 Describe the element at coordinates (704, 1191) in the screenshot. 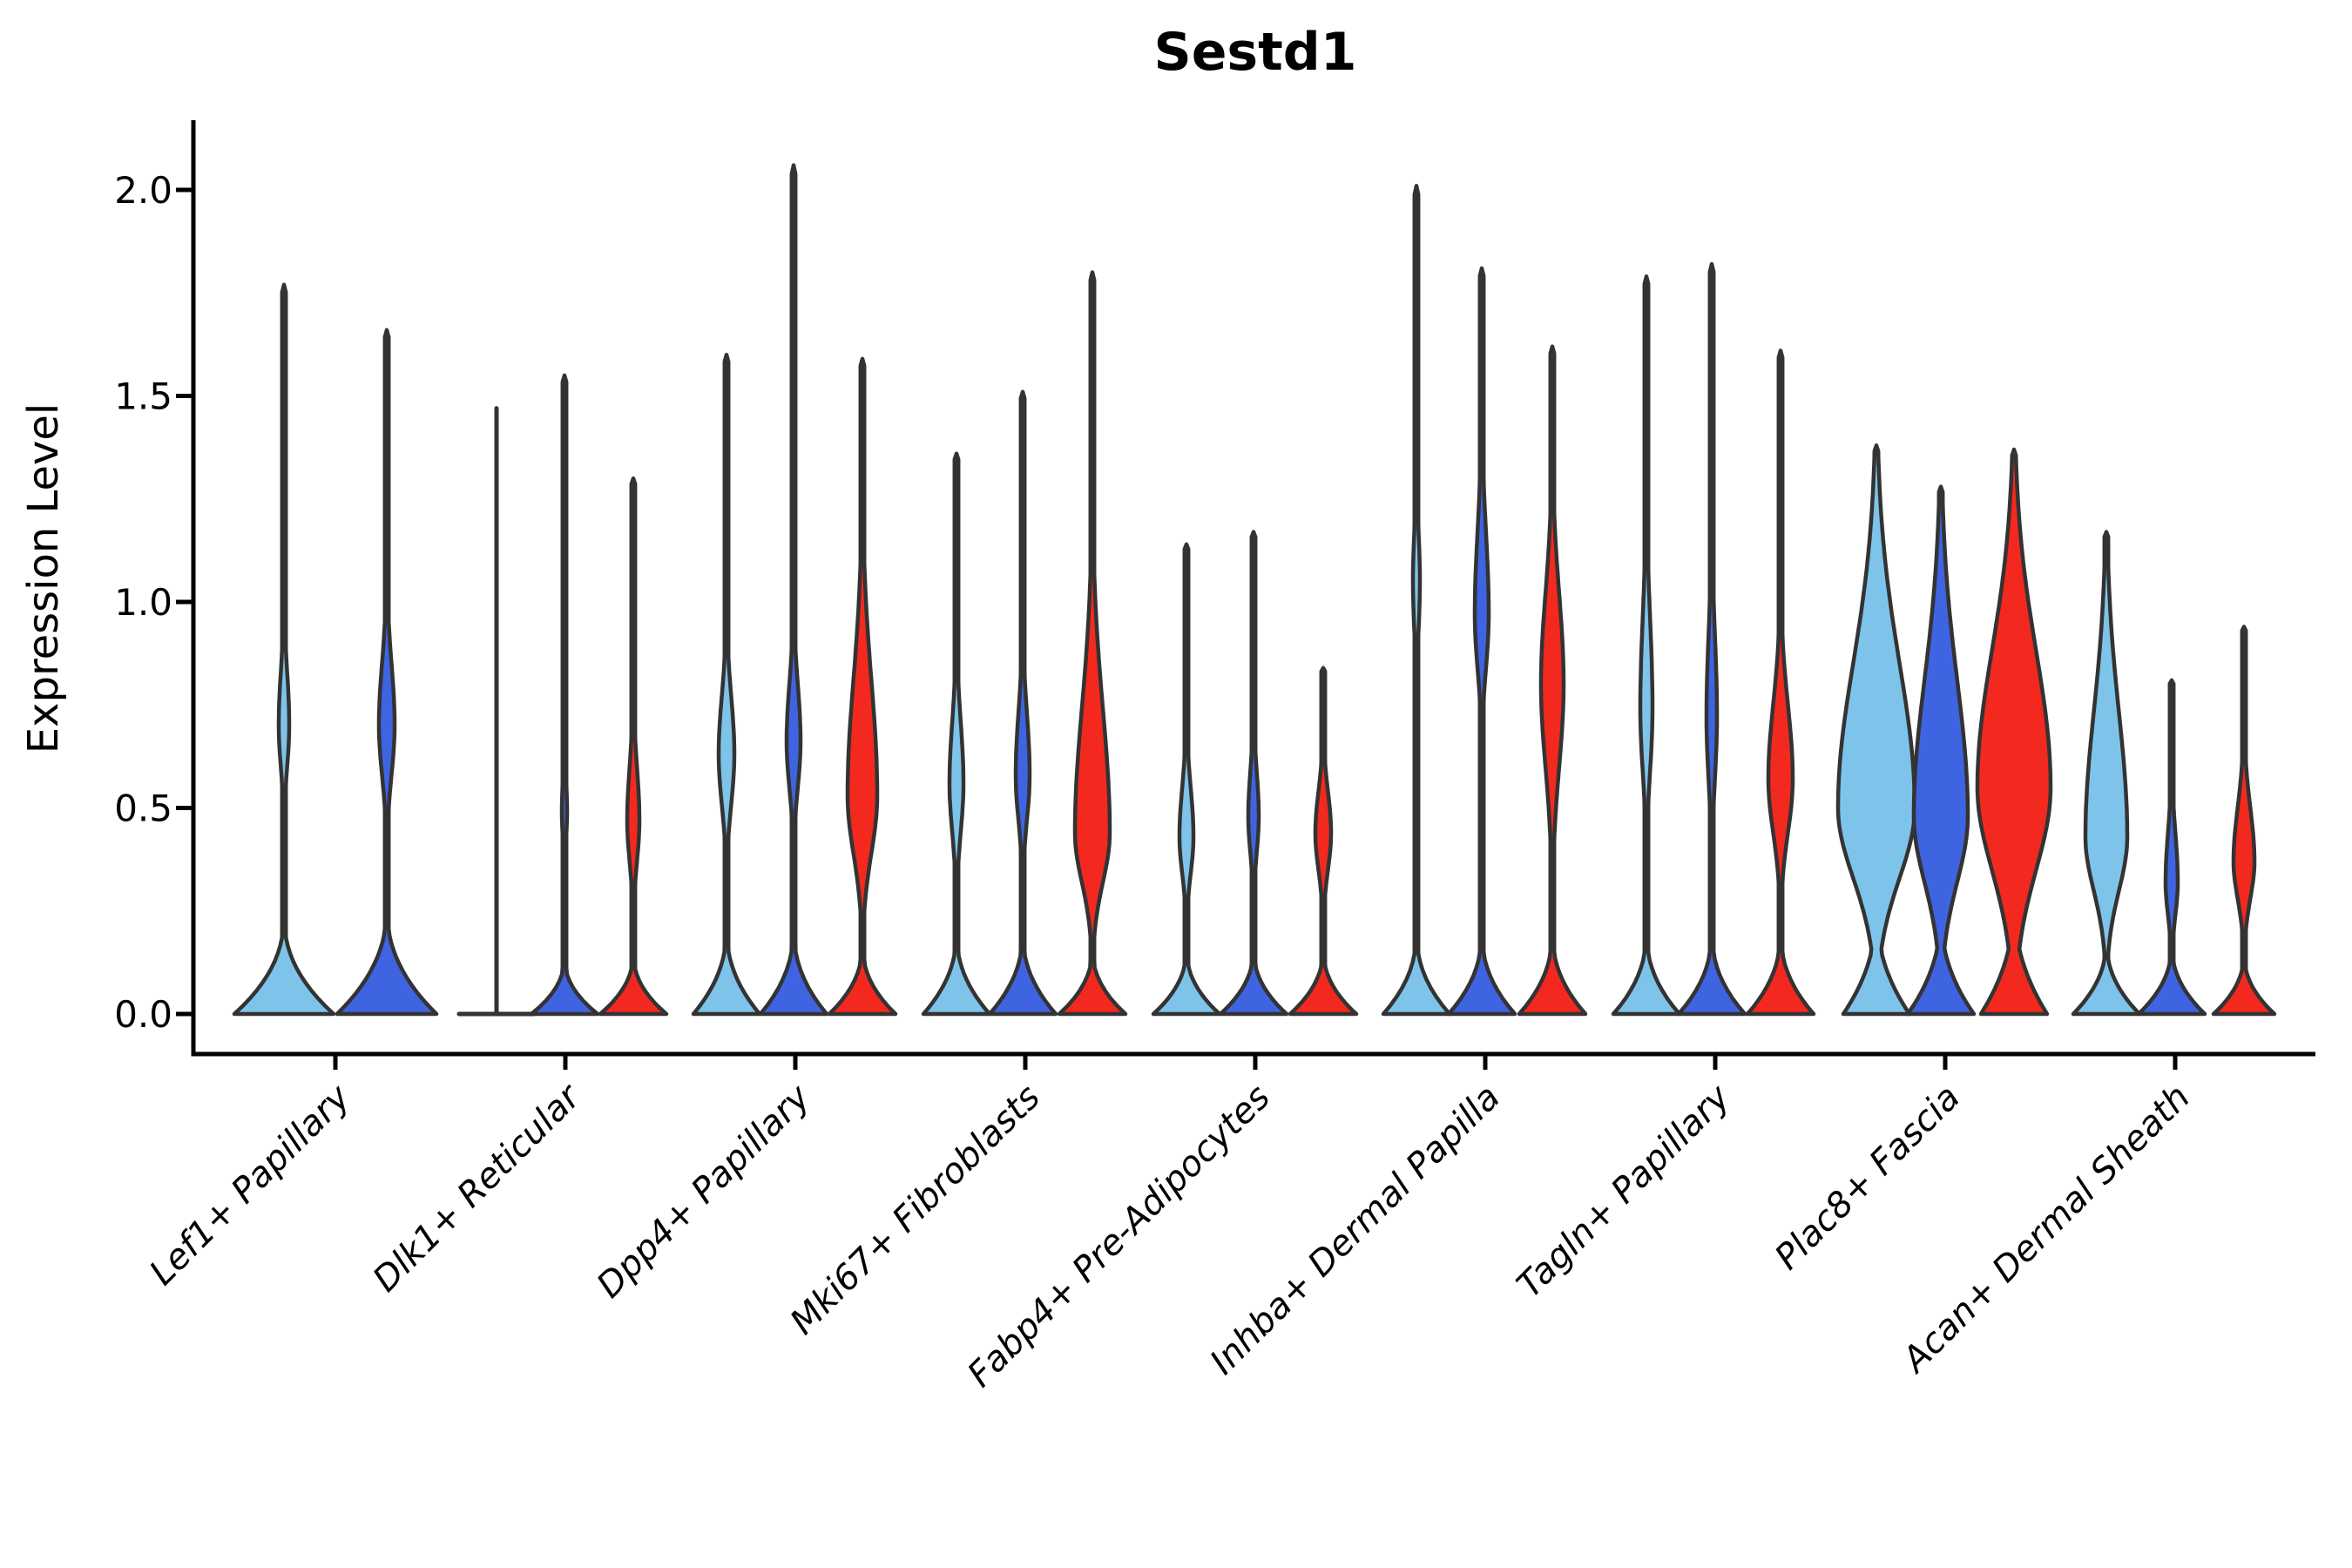

I see `x-tick-label: Dpp4+ Papillary` at that location.